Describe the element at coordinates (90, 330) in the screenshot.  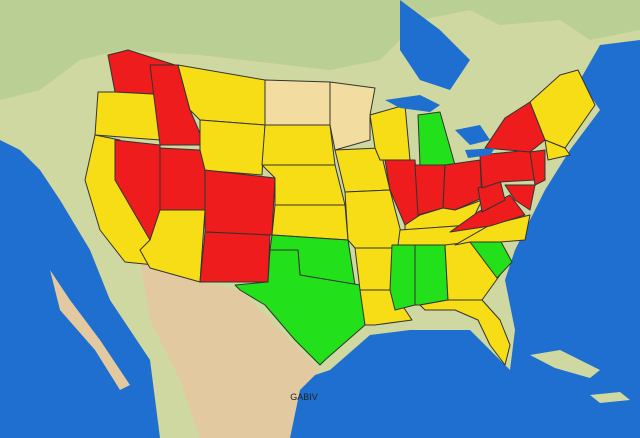
I see `baja` at that location.